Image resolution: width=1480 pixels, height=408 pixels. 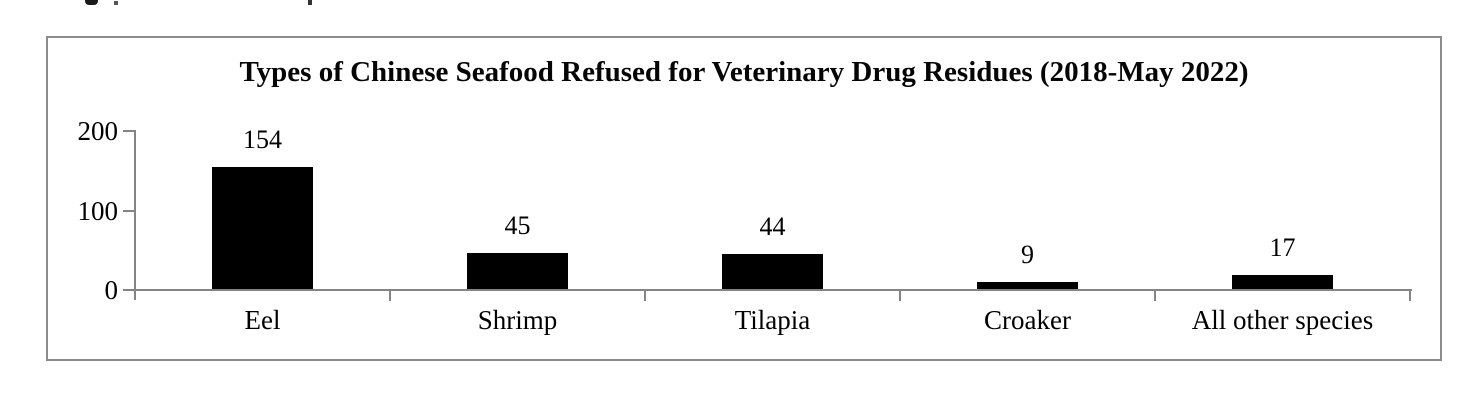 I want to click on category-label: Tilapia, so click(x=772, y=320).